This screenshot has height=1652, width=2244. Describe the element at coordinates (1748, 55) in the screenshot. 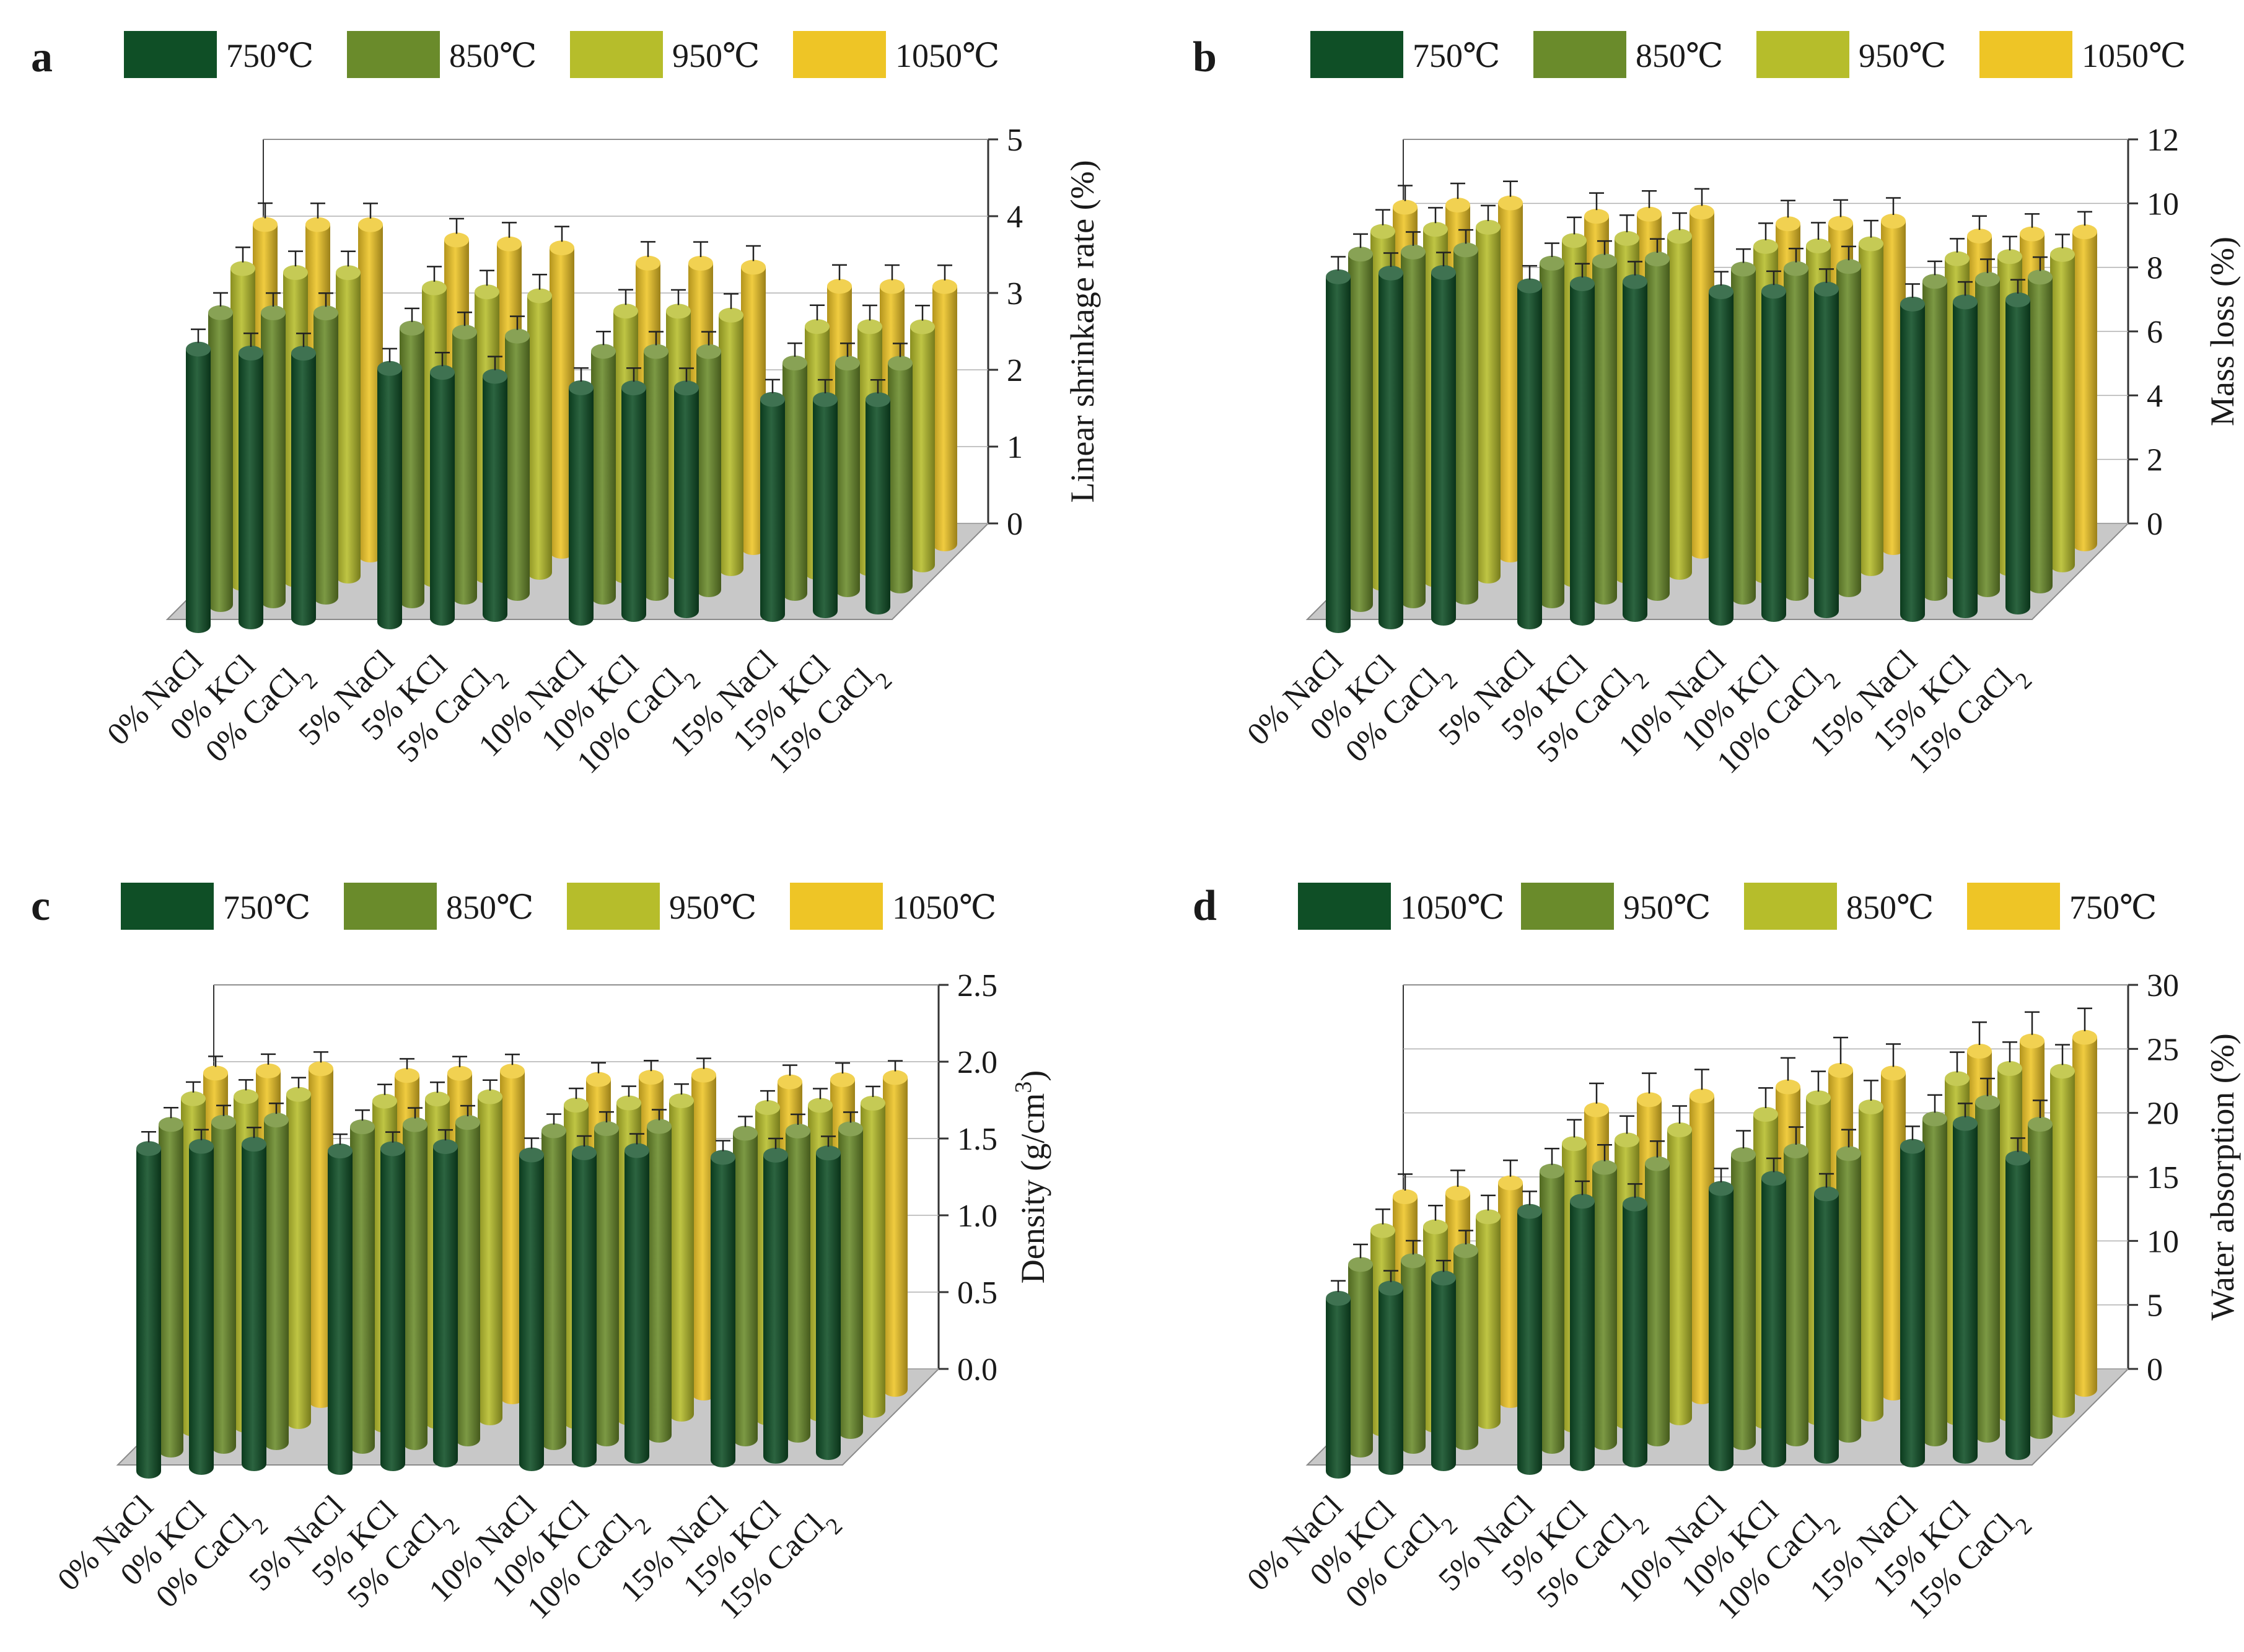

I see `legend: 750℃ 850℃ 950℃ 1050℃` at that location.